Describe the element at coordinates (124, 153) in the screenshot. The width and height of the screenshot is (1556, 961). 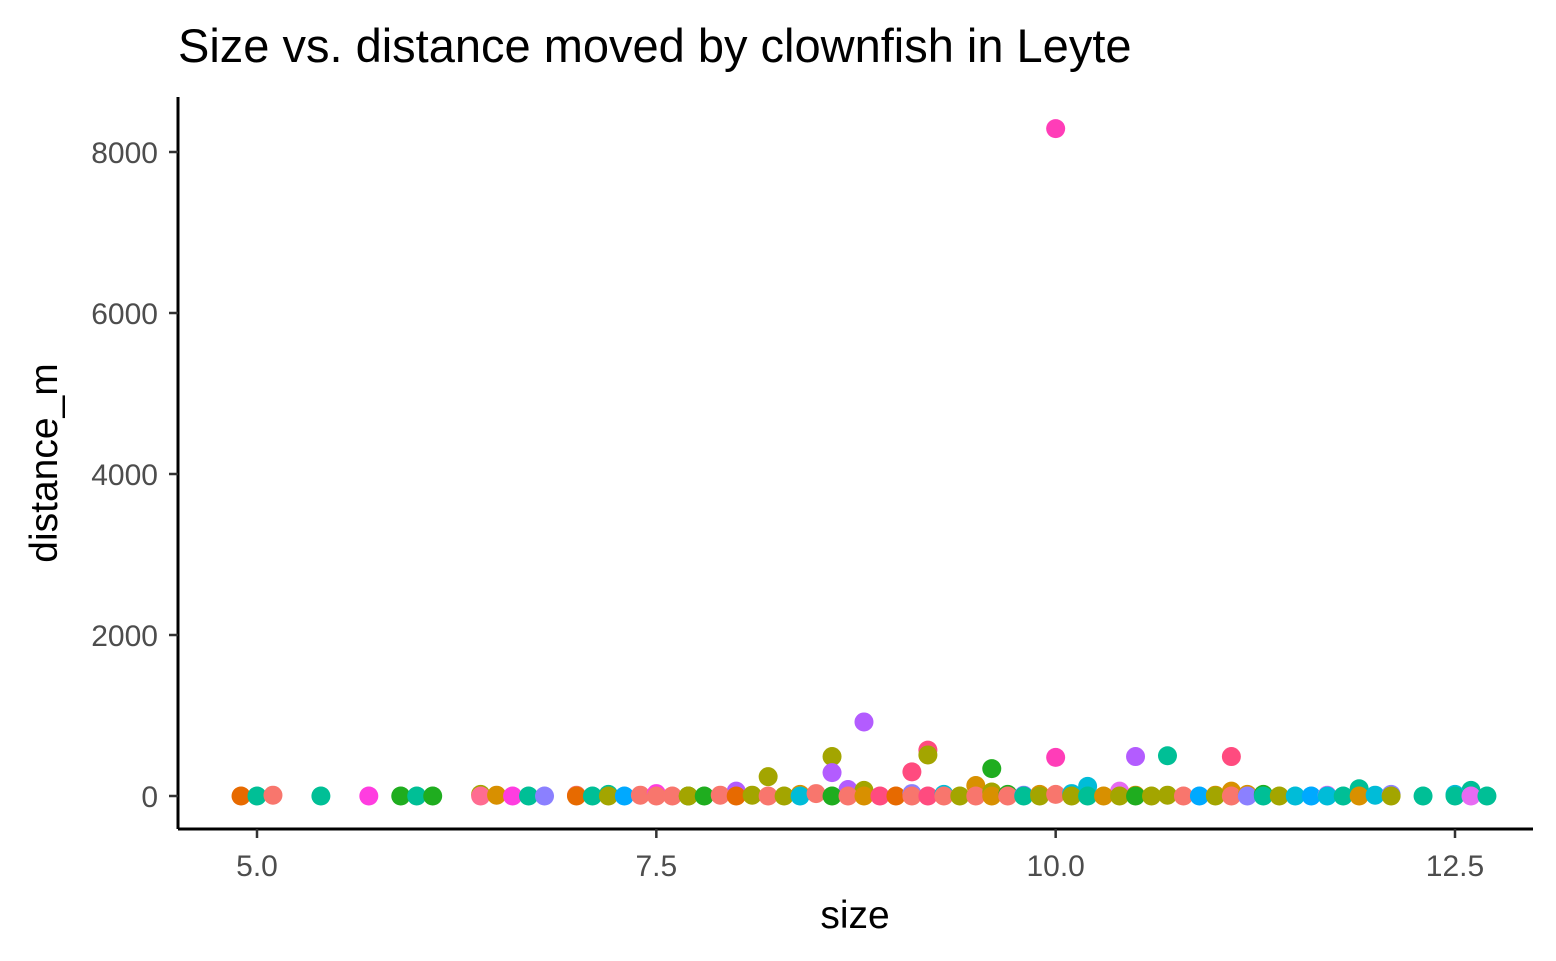
I see `y-tick-label: 8000` at that location.